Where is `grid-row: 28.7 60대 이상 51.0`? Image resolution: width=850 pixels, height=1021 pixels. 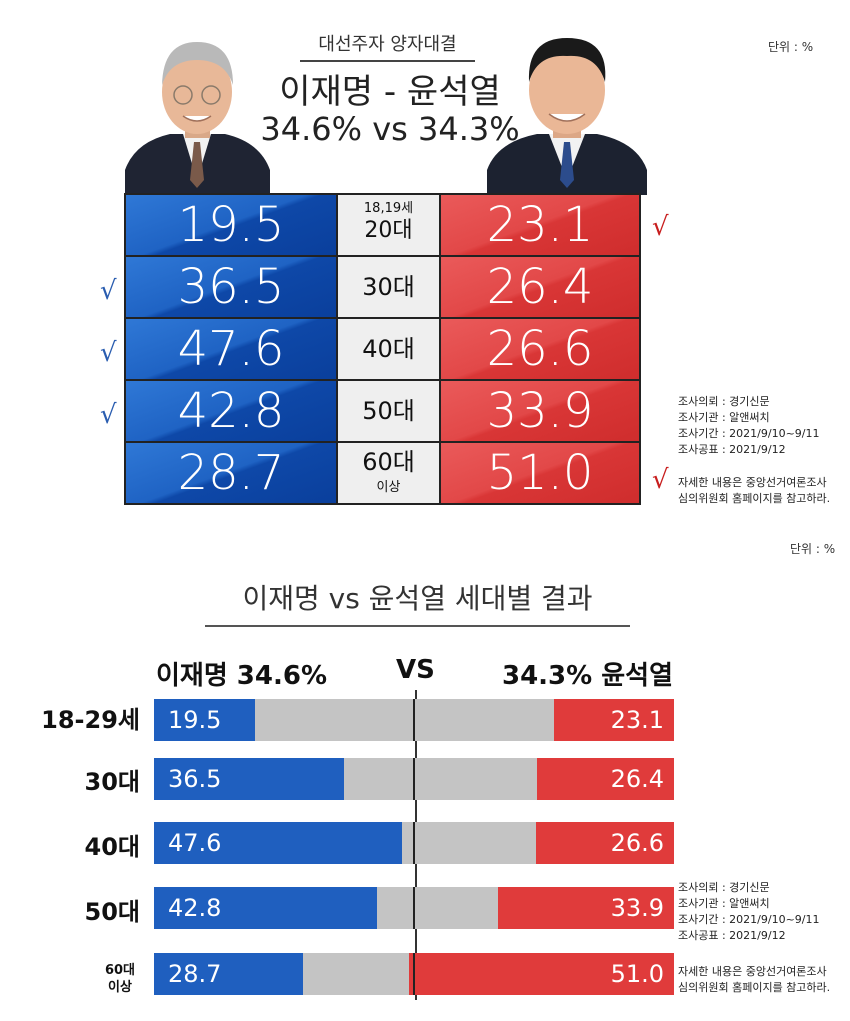 grid-row: 28.7 60대 이상 51.0 is located at coordinates (382, 473).